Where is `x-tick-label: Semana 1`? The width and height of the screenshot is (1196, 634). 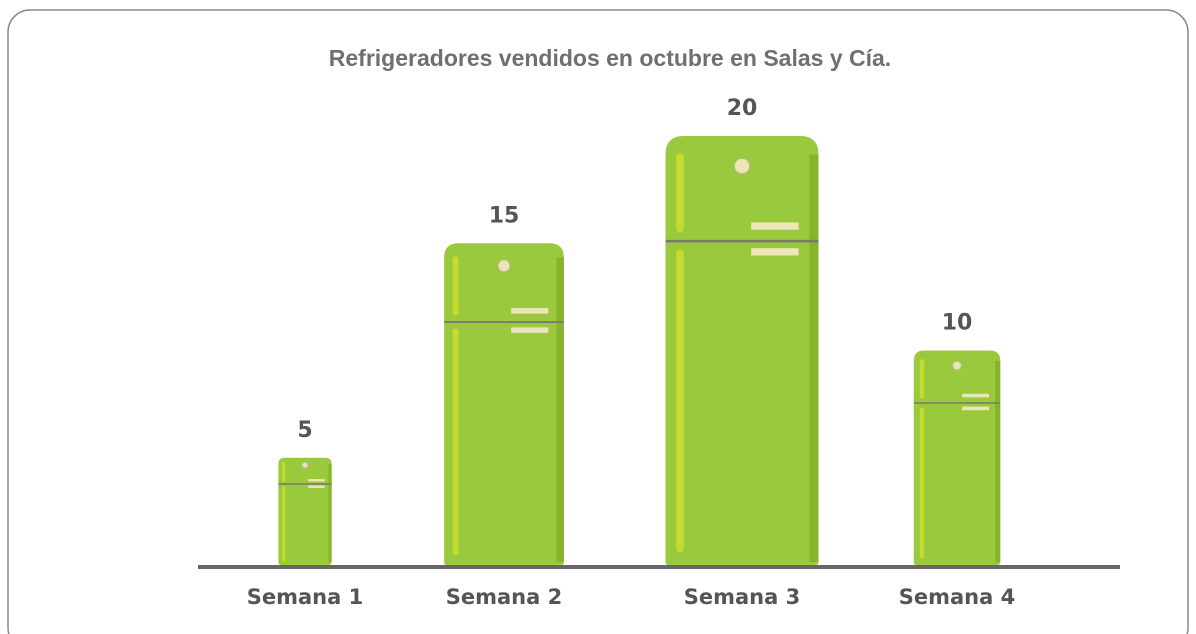 x-tick-label: Semana 1 is located at coordinates (305, 597).